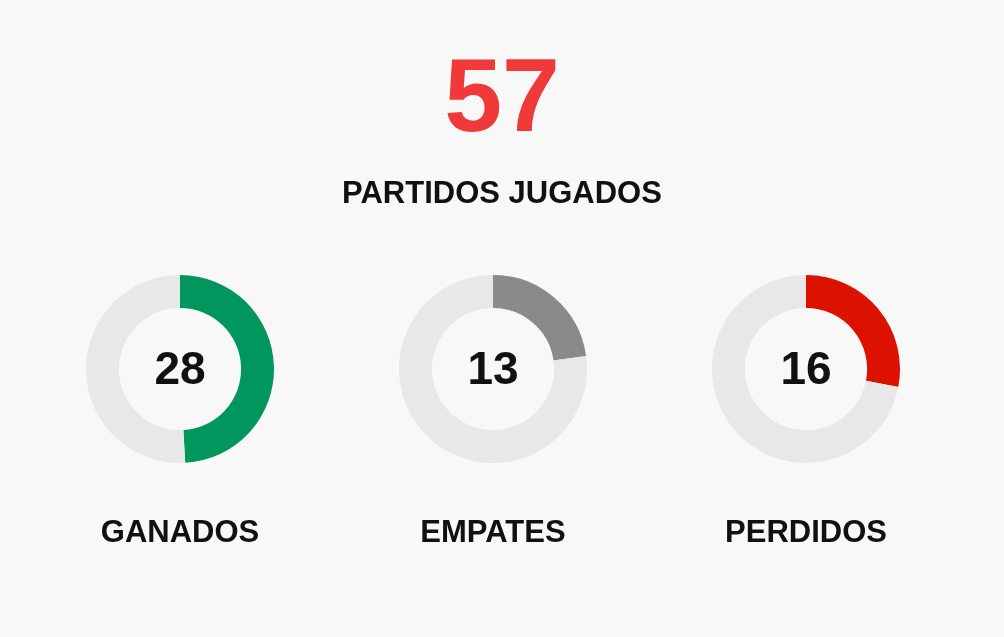 The height and width of the screenshot is (637, 1004). What do you see at coordinates (806, 532) in the screenshot?
I see `text: PERDIDOS` at bounding box center [806, 532].